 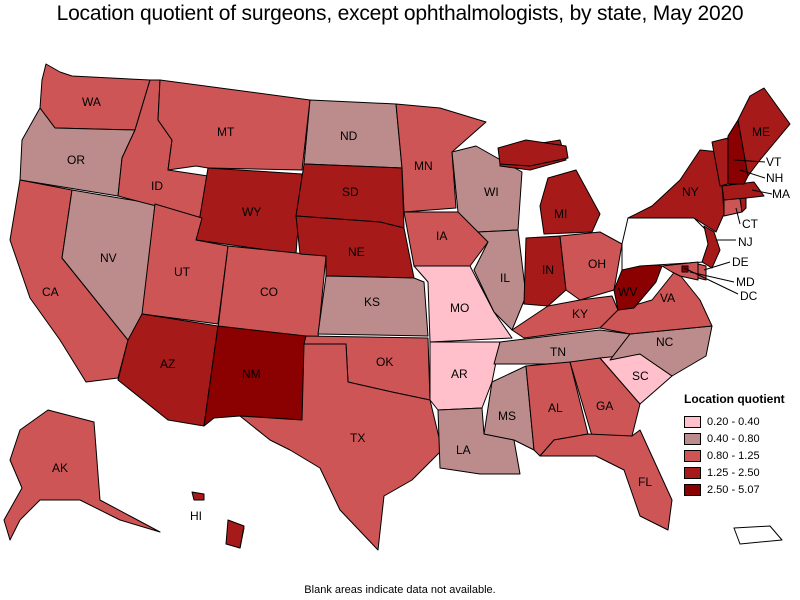 I want to click on legend-title: Location quotient, so click(x=734, y=399).